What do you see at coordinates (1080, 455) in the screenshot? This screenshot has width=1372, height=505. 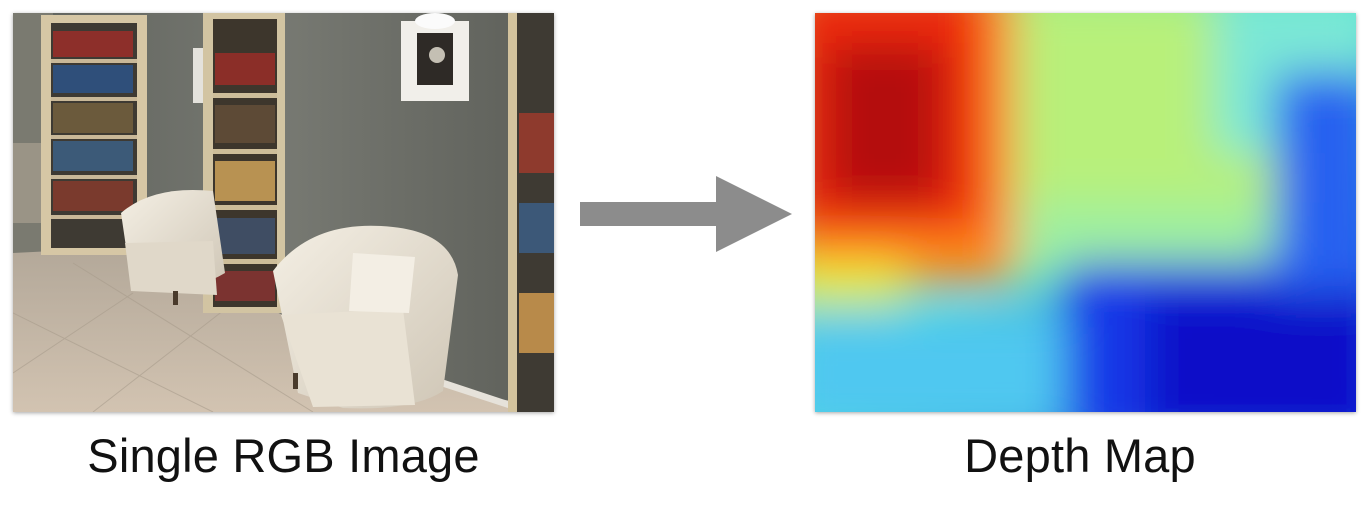 I see `output-caption: Depth Map` at bounding box center [1080, 455].